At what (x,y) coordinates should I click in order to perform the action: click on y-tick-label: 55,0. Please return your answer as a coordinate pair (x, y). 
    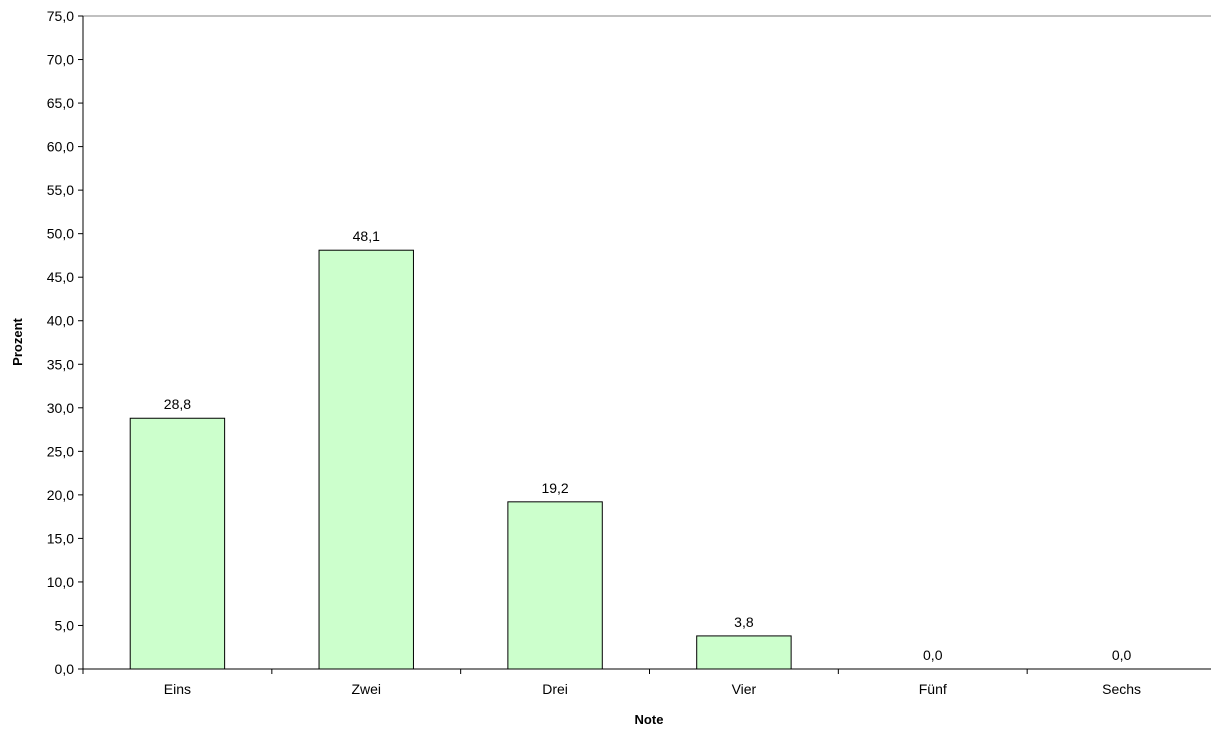
    Looking at the image, I should click on (60, 190).